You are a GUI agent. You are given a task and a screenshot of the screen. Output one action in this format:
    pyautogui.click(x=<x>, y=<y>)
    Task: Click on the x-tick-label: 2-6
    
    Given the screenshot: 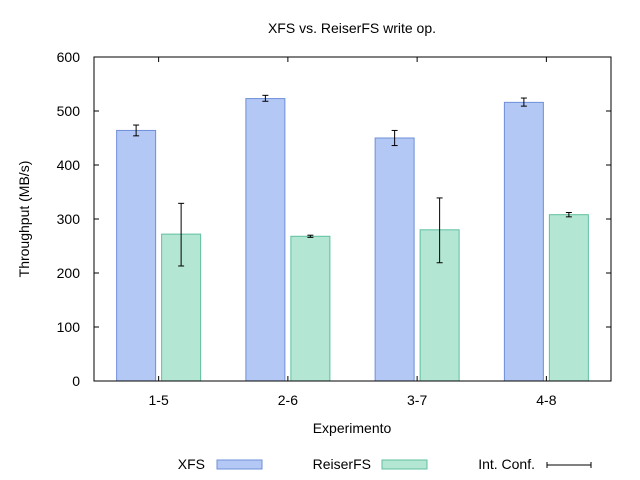 What is the action you would take?
    pyautogui.click(x=288, y=400)
    